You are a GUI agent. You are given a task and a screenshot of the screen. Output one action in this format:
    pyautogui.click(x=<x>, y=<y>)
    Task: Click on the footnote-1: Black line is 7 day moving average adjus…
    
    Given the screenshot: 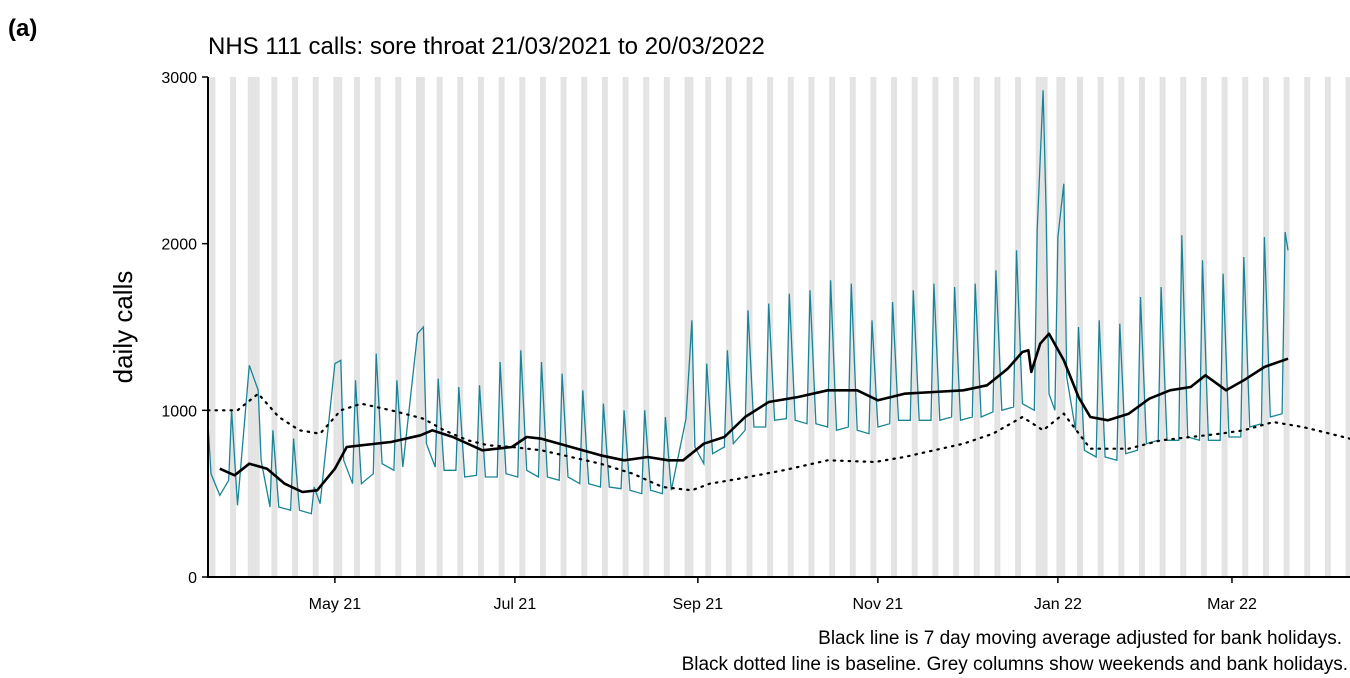 What is the action you would take?
    pyautogui.click(x=1080, y=638)
    